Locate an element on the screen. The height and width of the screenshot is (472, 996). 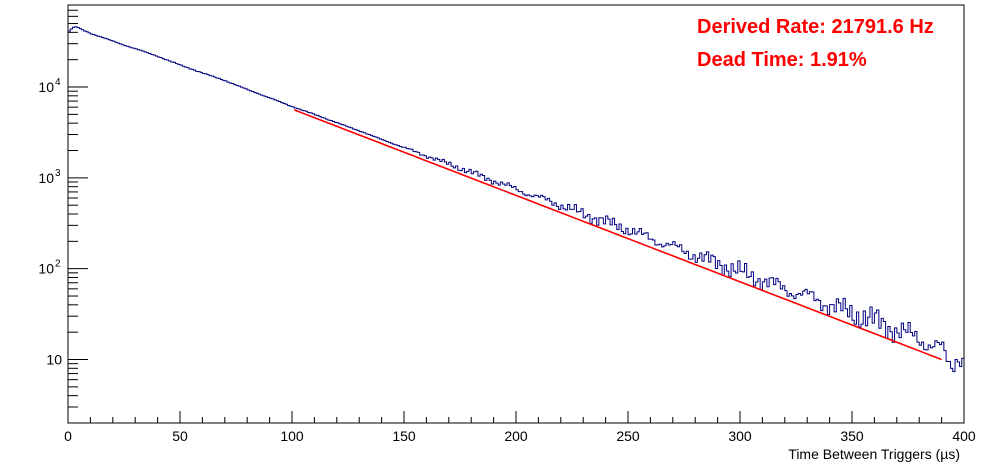
x-tick-label: 200 is located at coordinates (516, 436).